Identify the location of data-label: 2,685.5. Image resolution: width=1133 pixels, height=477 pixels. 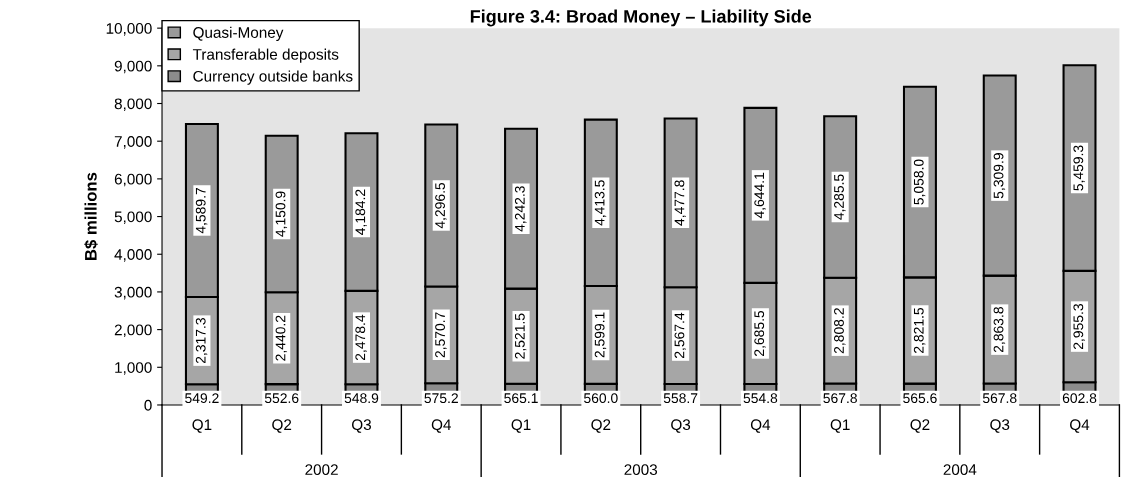
(760, 333).